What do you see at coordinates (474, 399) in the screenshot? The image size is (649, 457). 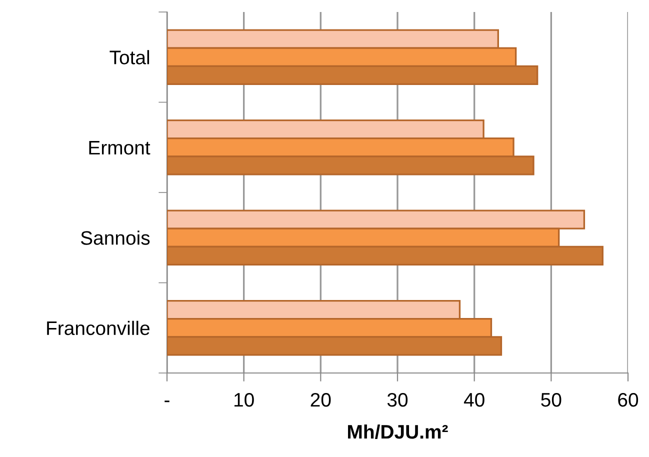 I see `x-tick-label: 40` at bounding box center [474, 399].